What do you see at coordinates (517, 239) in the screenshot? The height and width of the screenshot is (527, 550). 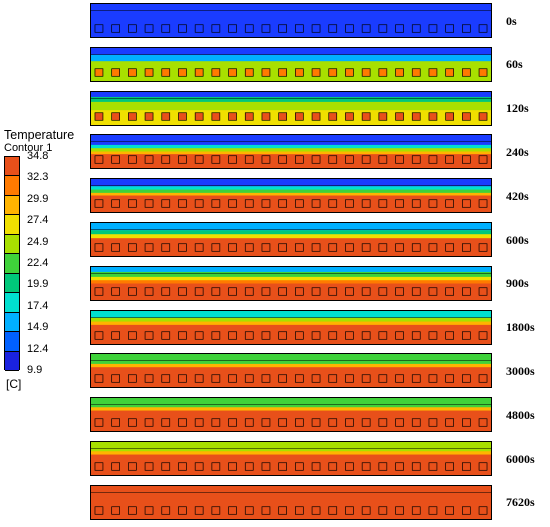 I see `time-label: 600s` at bounding box center [517, 239].